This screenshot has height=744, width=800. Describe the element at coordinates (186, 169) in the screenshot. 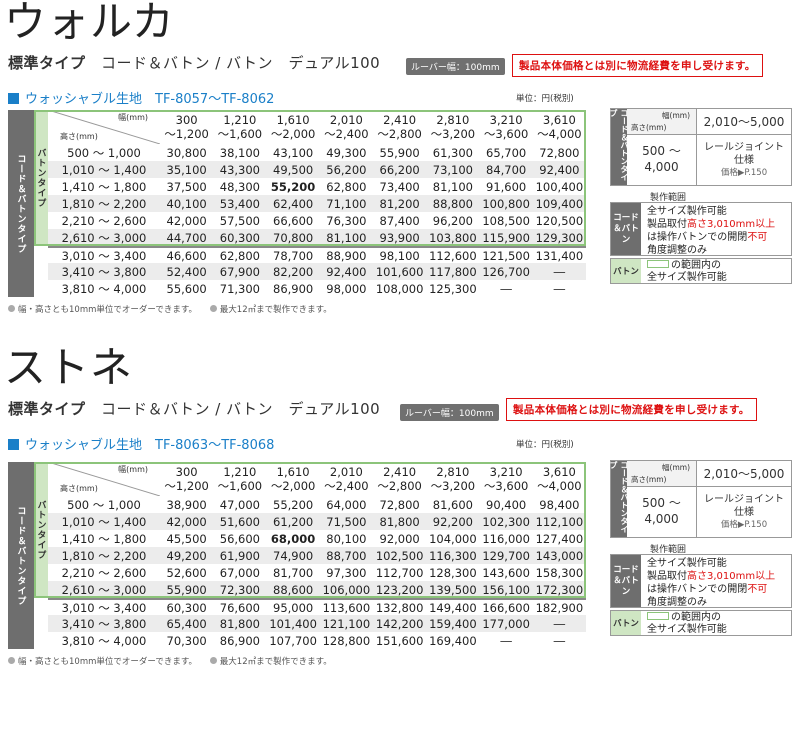

I see `price-cell: 35,100` at that location.